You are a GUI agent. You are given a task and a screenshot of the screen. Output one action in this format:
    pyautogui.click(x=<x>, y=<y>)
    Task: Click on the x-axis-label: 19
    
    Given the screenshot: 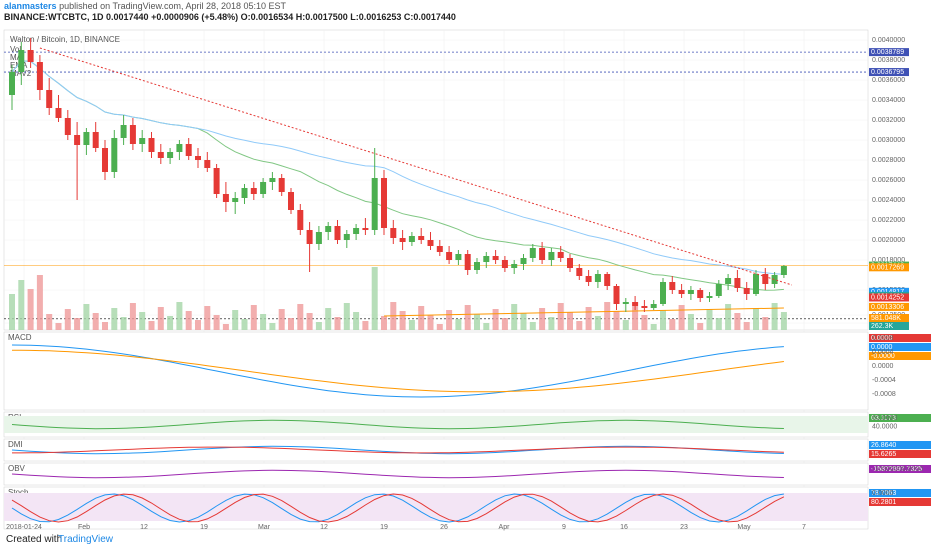 What is the action you would take?
    pyautogui.click(x=204, y=527)
    